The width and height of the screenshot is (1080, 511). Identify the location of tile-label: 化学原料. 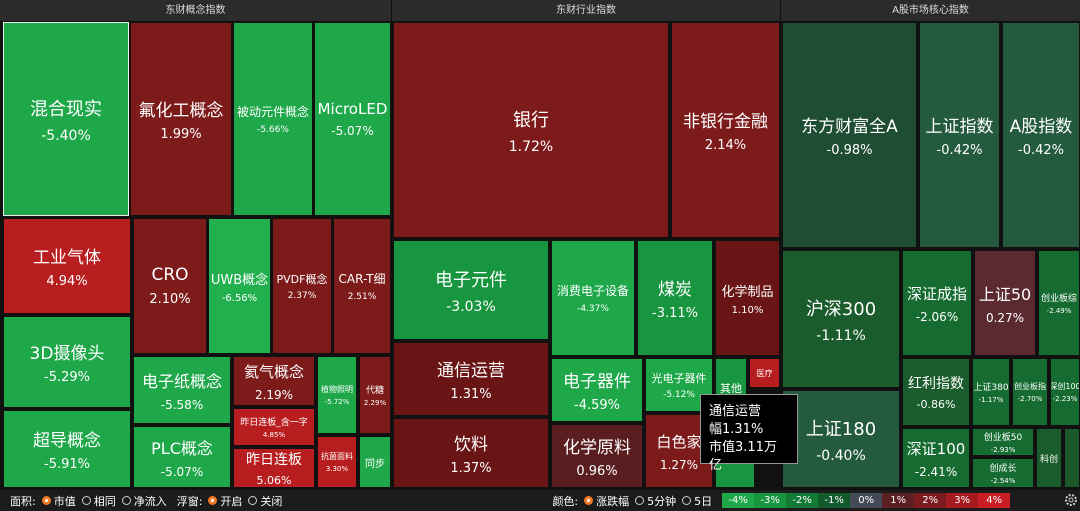
(597, 447).